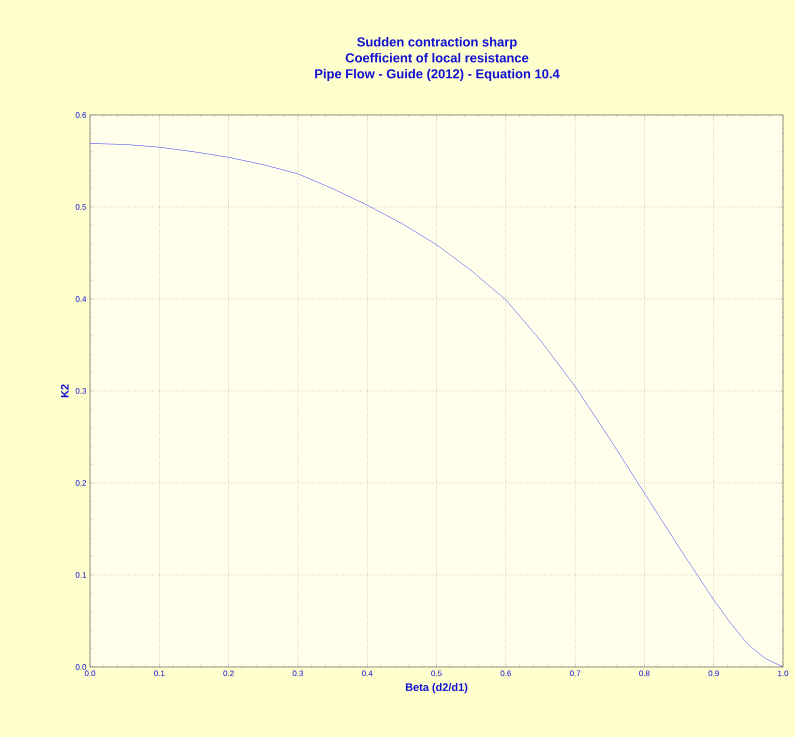 This screenshot has width=795, height=737. I want to click on y-axis-title: K2, so click(64, 391).